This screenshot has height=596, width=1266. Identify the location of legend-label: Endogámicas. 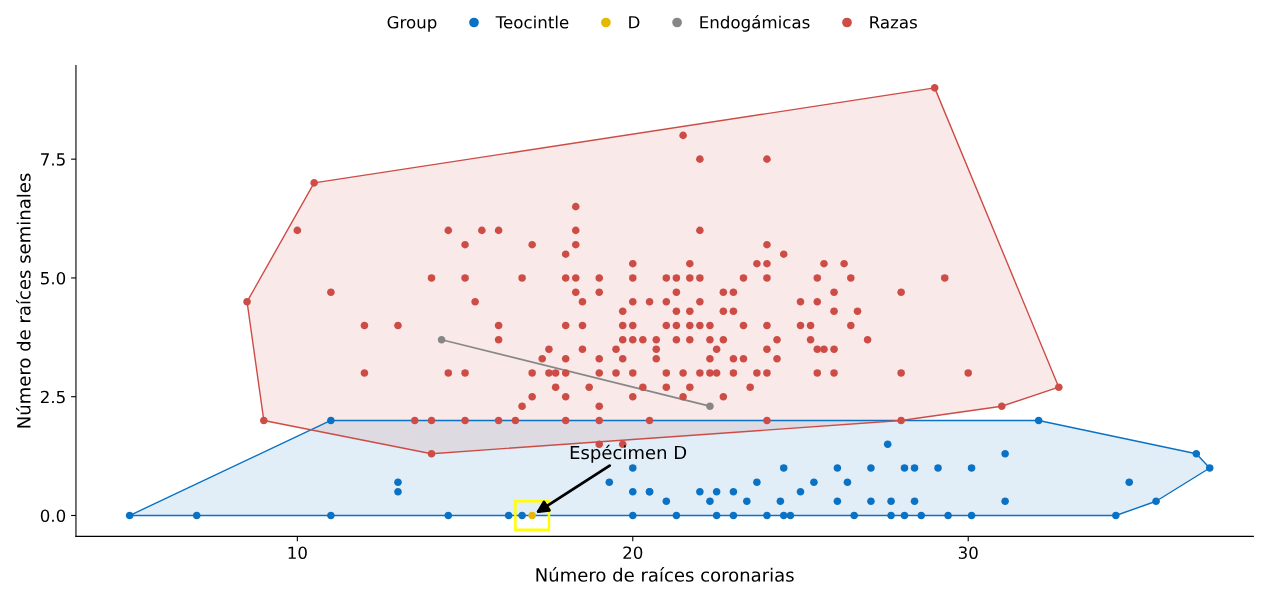
(755, 23).